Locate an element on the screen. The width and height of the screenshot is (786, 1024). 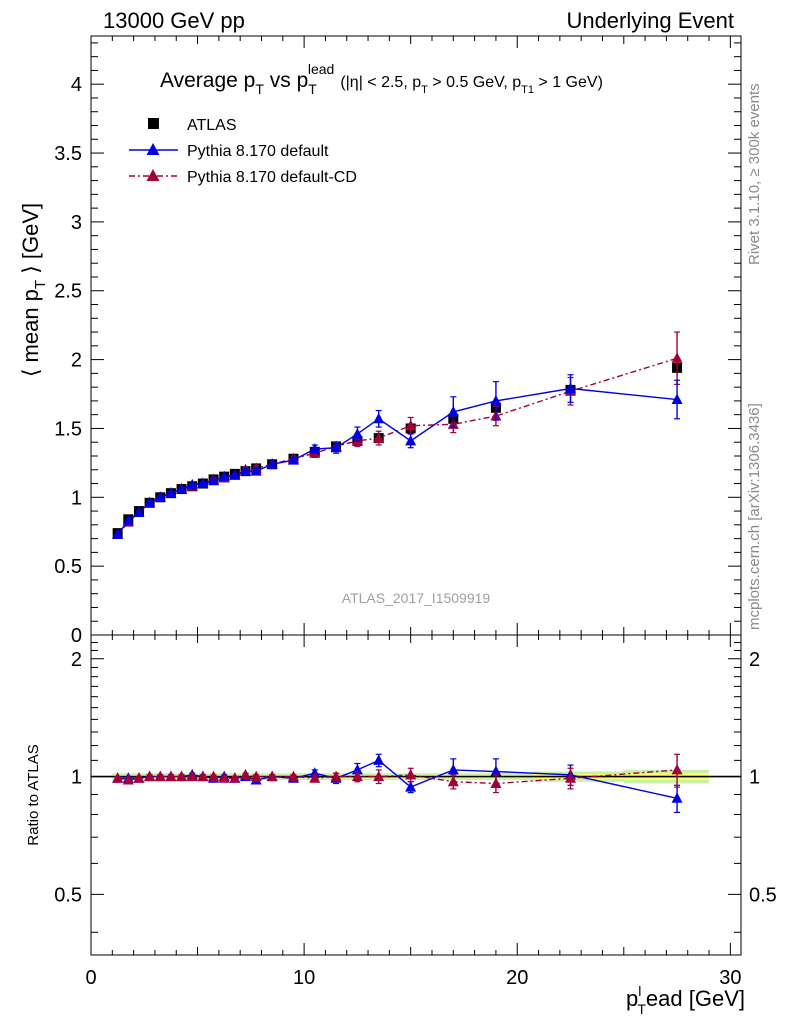
cd-line is located at coordinates (397, 446).